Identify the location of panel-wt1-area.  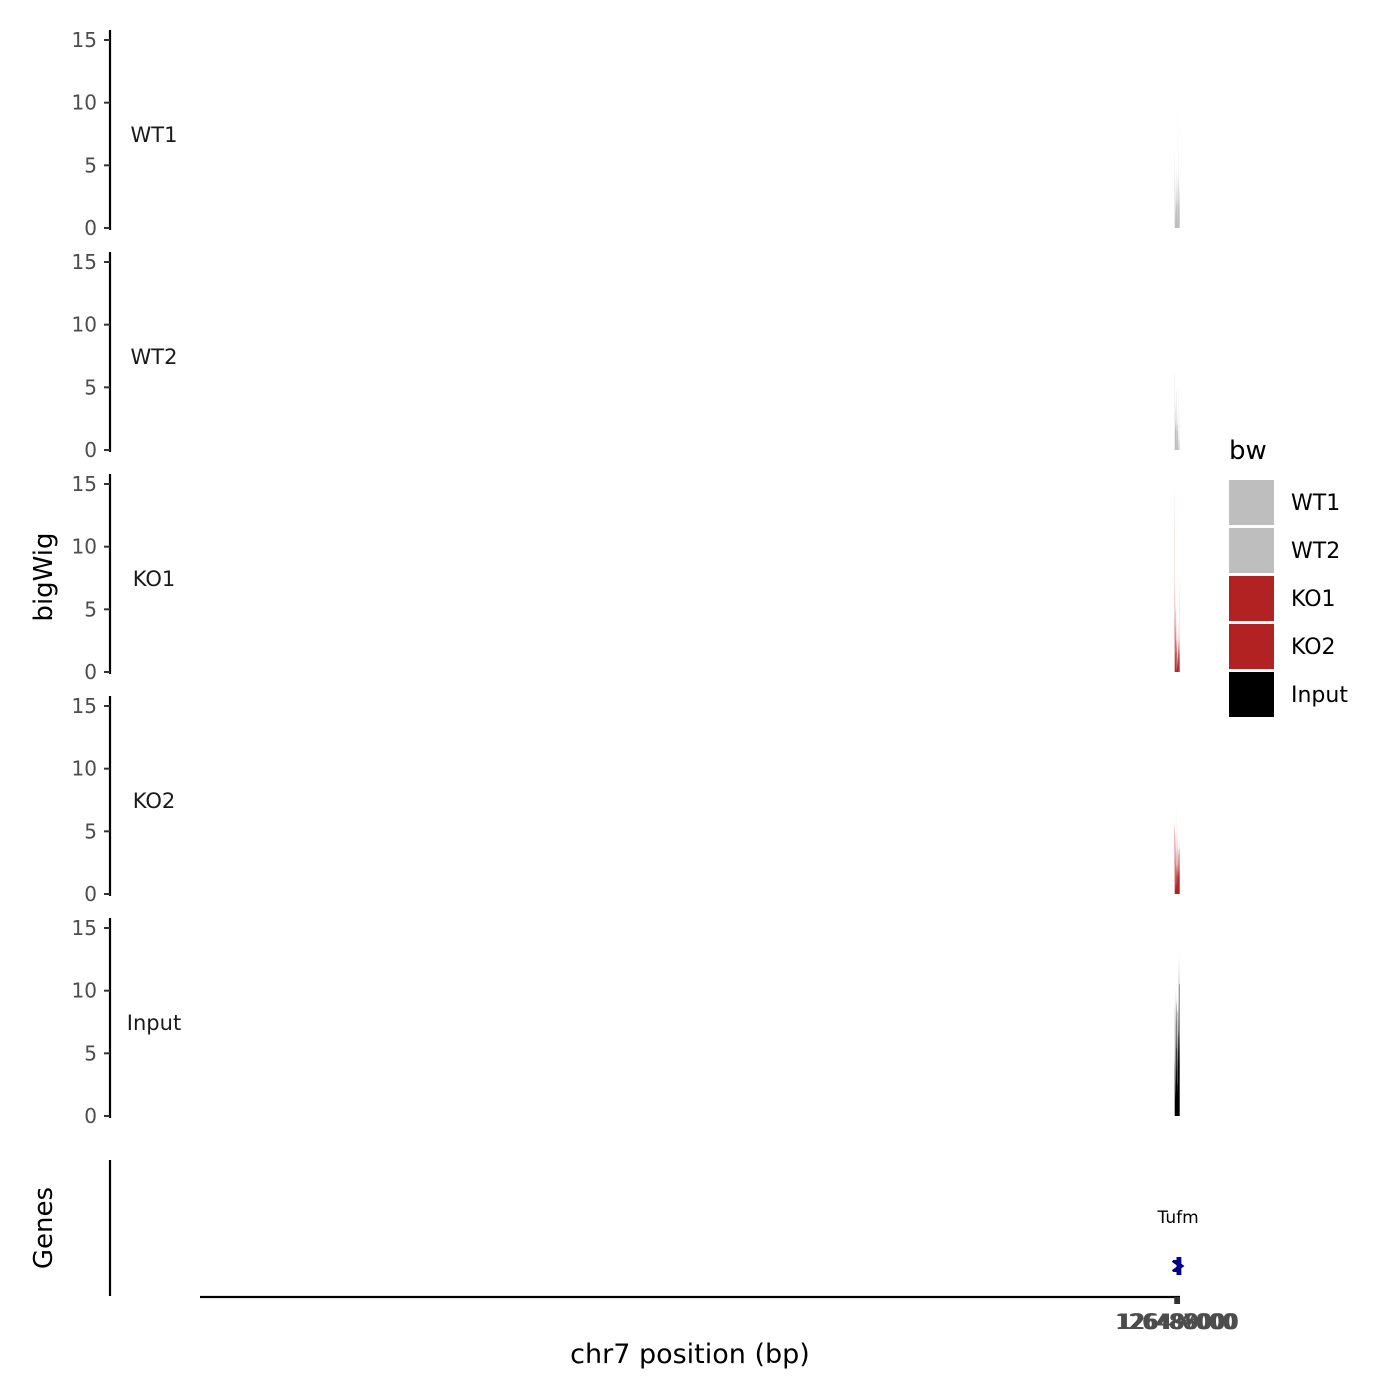
(1177, 157).